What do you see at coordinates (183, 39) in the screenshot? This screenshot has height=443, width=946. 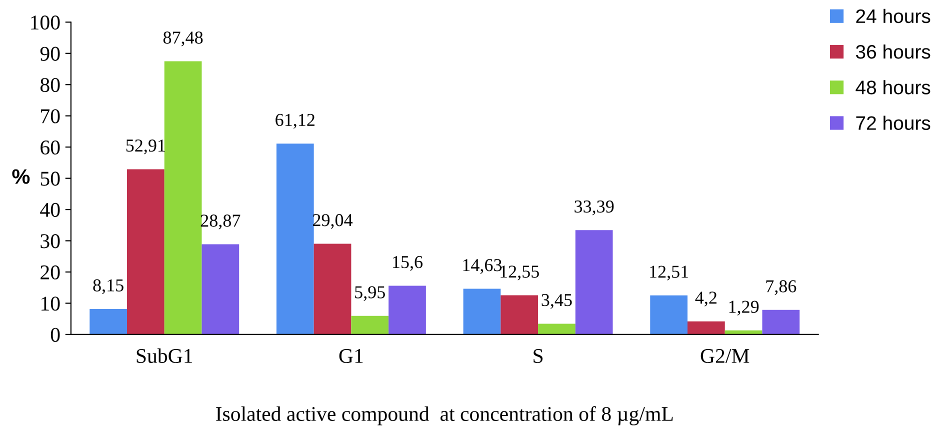 I see `data-label: 87,48` at bounding box center [183, 39].